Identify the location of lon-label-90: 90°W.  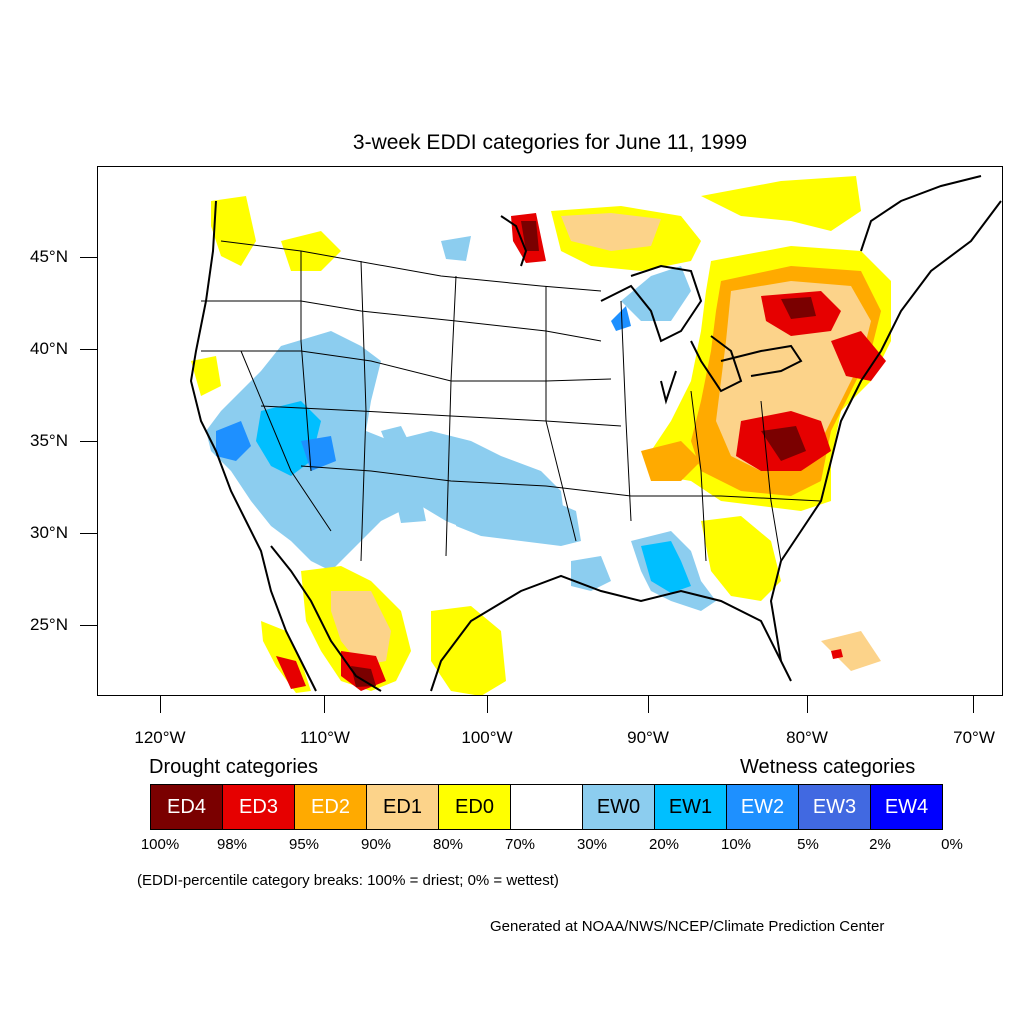
(648, 737).